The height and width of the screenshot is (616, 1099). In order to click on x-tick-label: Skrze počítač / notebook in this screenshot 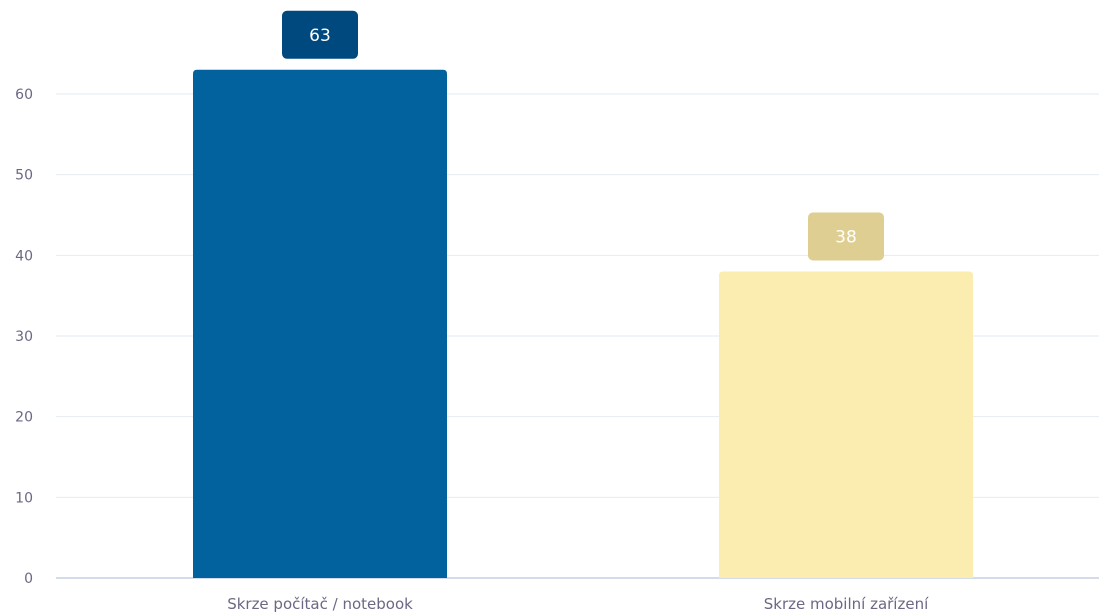, I will do `click(320, 603)`.